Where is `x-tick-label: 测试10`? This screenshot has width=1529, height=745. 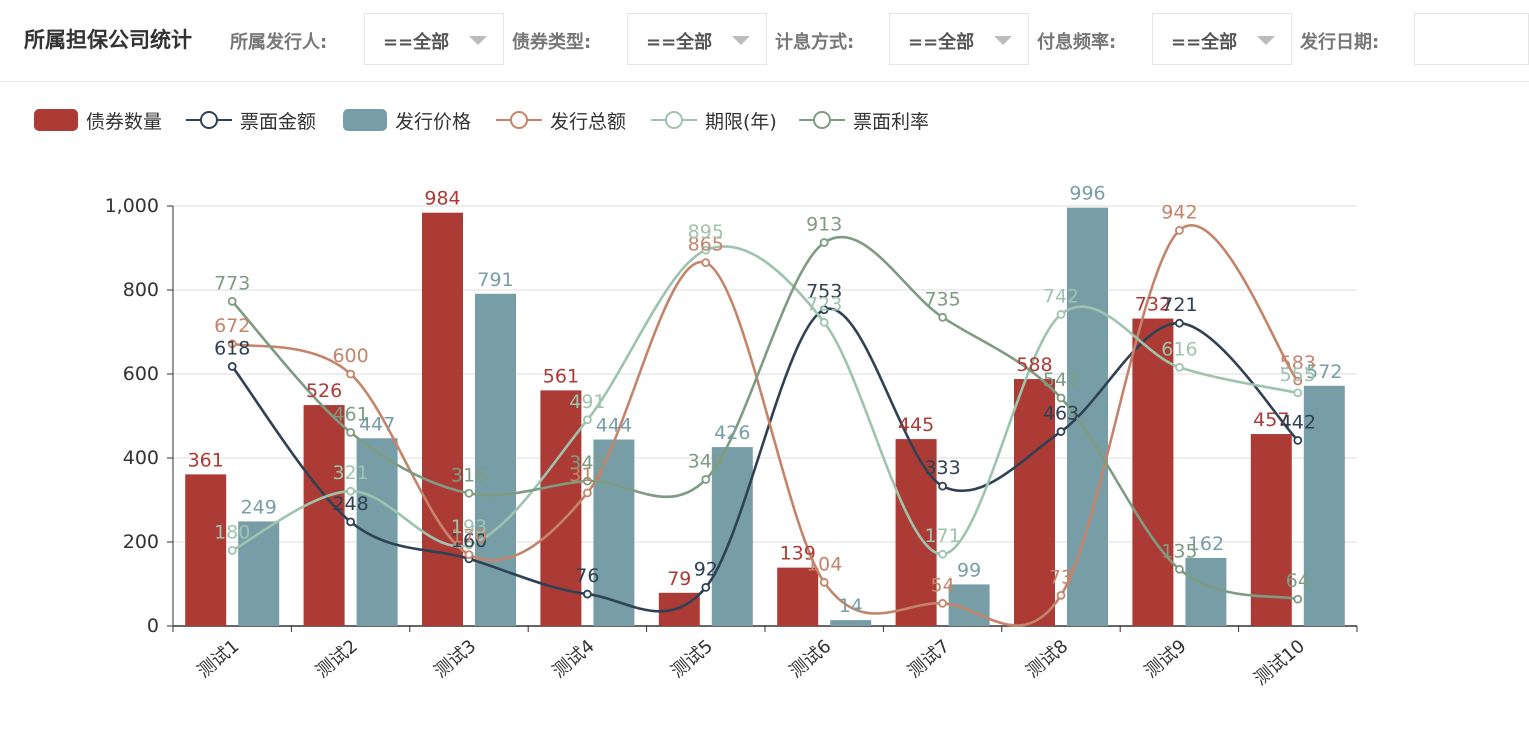 x-tick-label: 测试10 is located at coordinates (1279, 663).